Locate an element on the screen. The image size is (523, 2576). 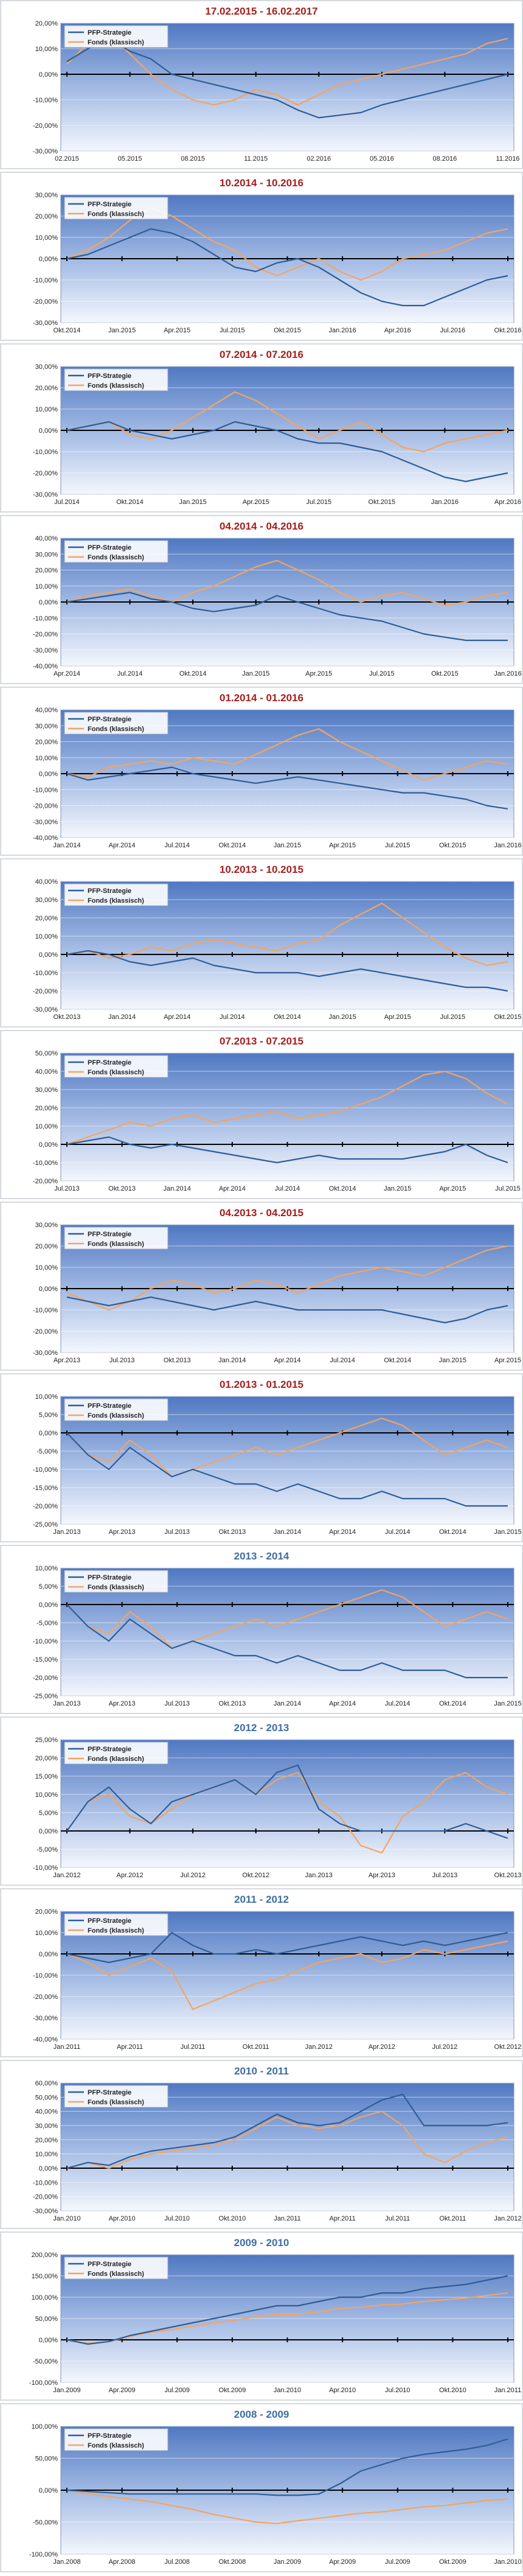
x-tick-label: Jan.2008 is located at coordinates (66, 2562).